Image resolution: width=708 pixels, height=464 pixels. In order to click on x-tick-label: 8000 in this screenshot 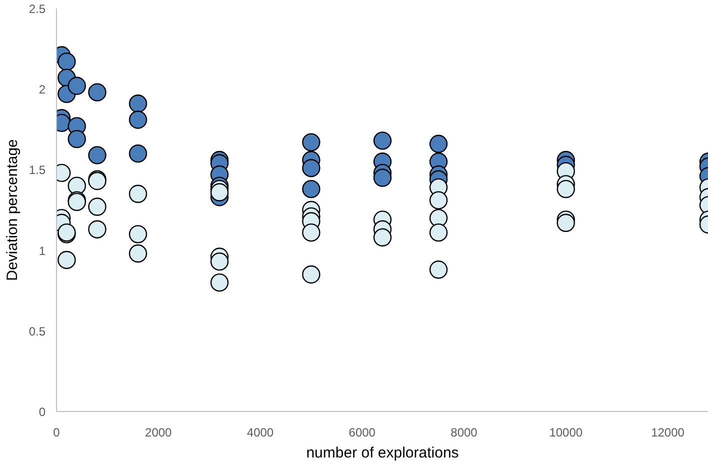, I will do `click(464, 433)`.